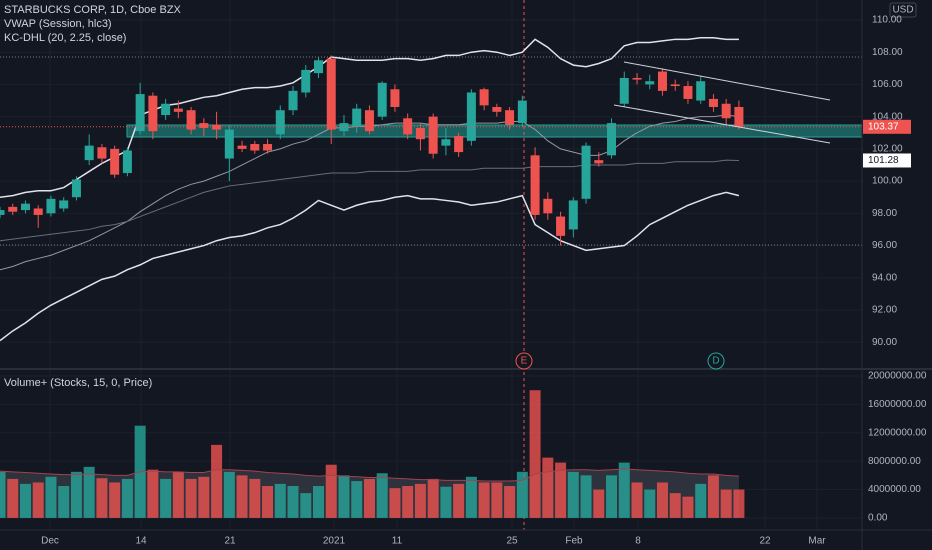 The width and height of the screenshot is (932, 550). Describe the element at coordinates (638, 541) in the screenshot. I see `x-tick-label: 8` at that location.